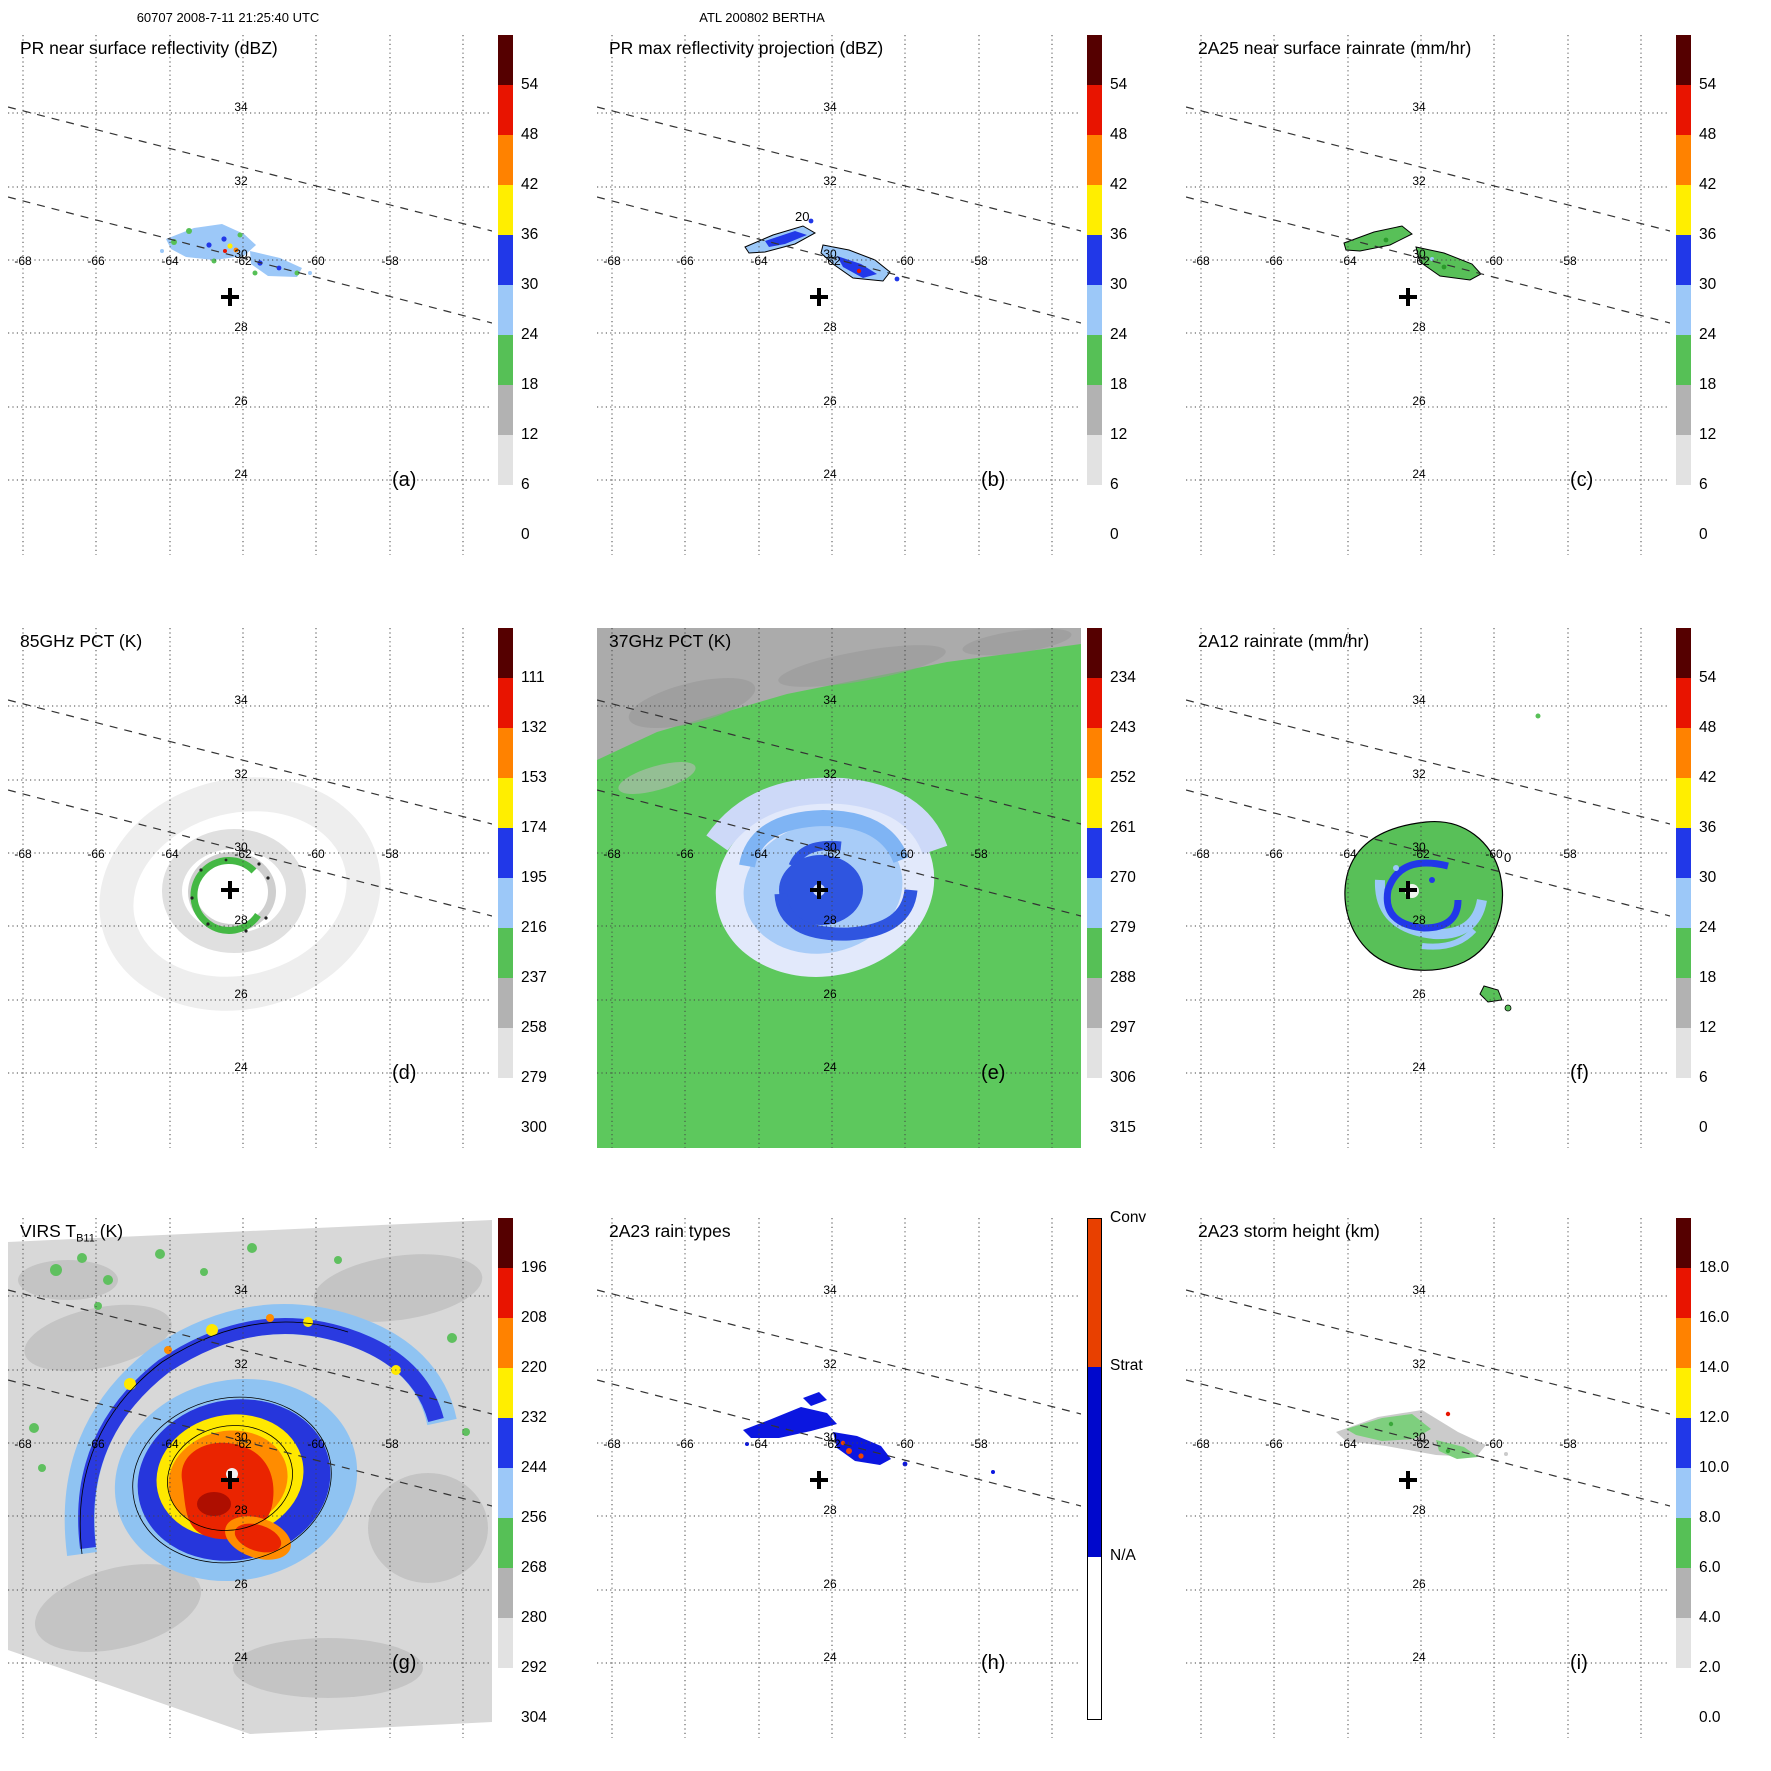  Describe the element at coordinates (249, 1357) in the screenshot. I see `outer-green-specks` at that location.